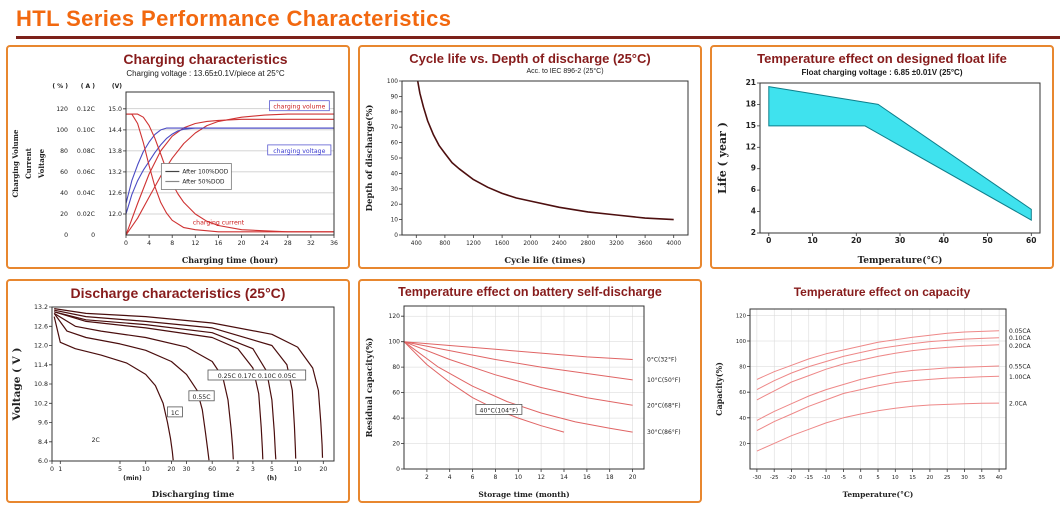  Describe the element at coordinates (1020, 367) in the screenshot. I see `svg-text: 0.55CA` at that location.